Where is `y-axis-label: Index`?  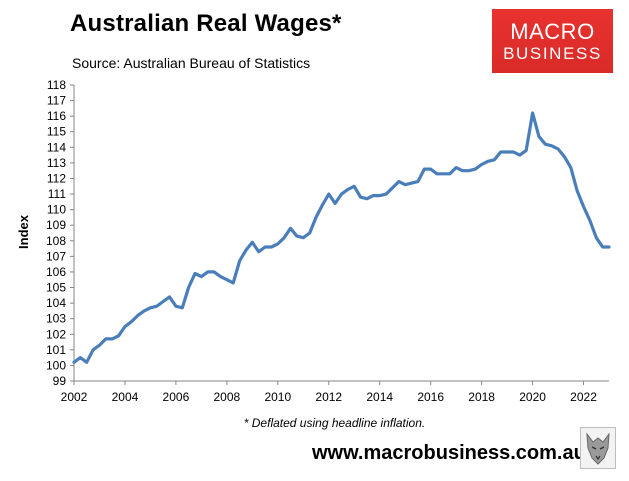 y-axis-label: Index is located at coordinates (23, 231).